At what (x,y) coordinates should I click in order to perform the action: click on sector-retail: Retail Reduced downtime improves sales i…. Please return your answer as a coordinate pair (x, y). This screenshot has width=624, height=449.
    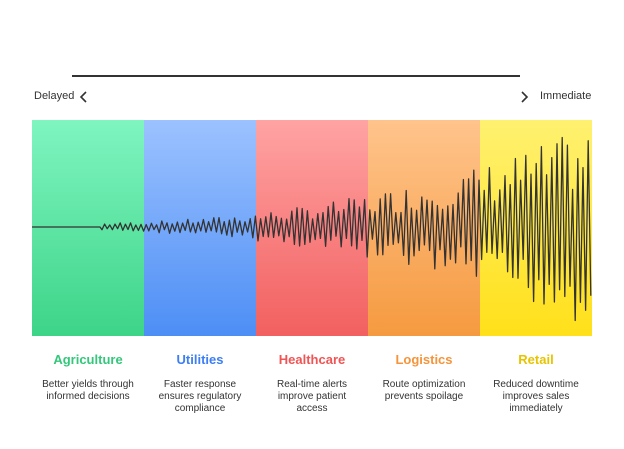
    Looking at the image, I should click on (536, 383).